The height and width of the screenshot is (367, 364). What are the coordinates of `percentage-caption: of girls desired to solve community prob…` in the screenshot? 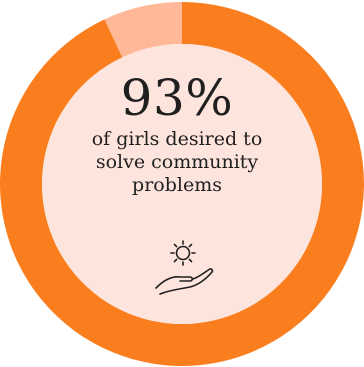 It's located at (177, 162).